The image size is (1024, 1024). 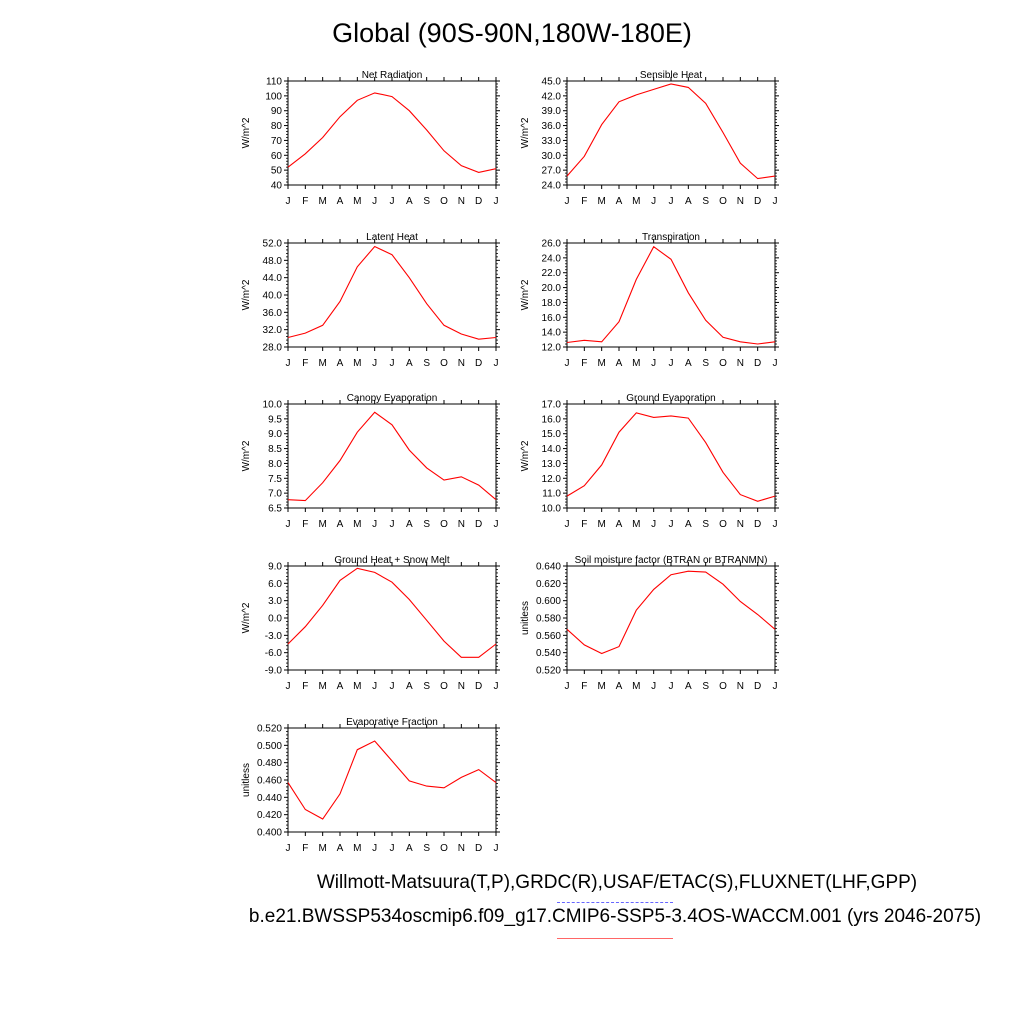 I want to click on y-tick-label: 20.0, so click(x=552, y=288).